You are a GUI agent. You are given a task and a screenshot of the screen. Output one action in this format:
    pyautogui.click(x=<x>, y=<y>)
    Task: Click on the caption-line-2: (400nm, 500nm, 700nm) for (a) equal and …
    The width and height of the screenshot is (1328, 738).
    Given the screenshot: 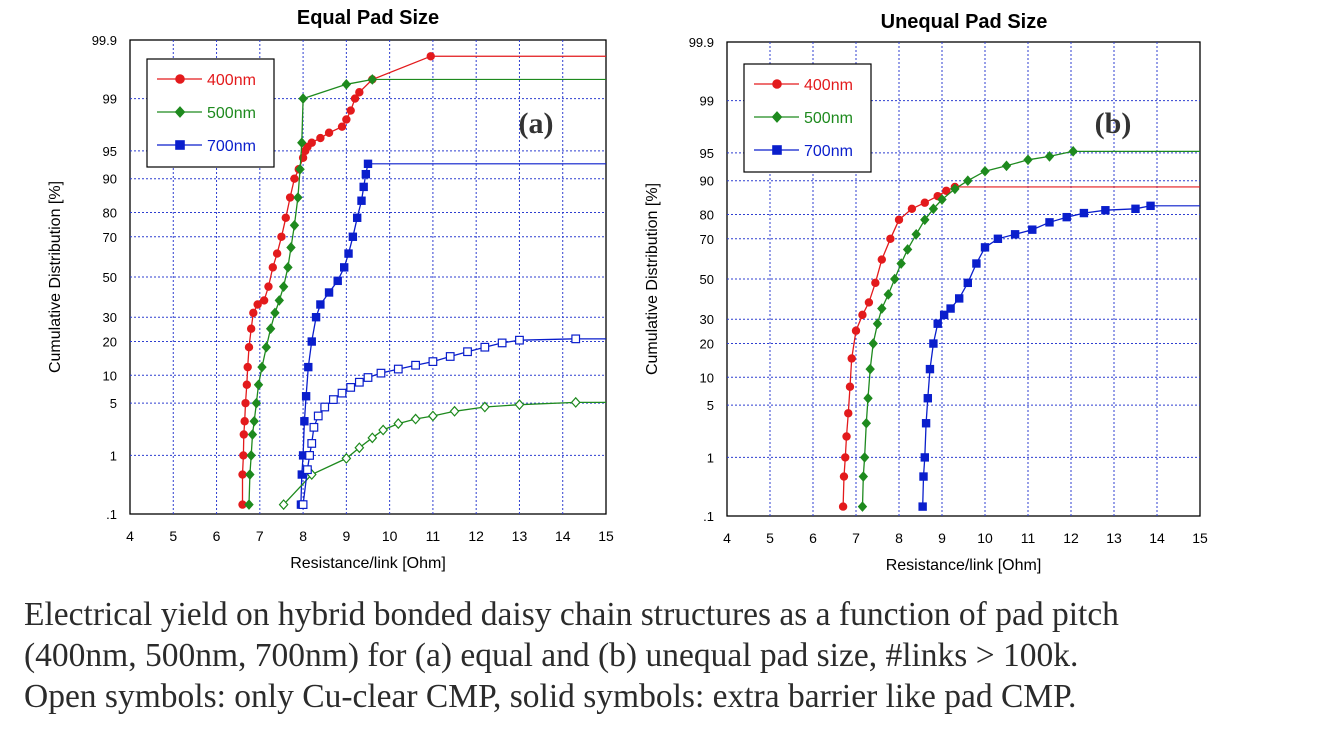 What is the action you would take?
    pyautogui.click(x=551, y=655)
    